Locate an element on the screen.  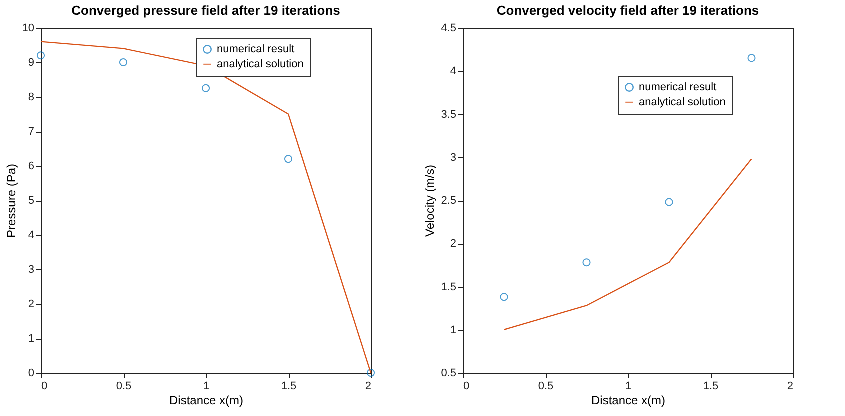
y-tick-label: 5 is located at coordinates (31, 201).